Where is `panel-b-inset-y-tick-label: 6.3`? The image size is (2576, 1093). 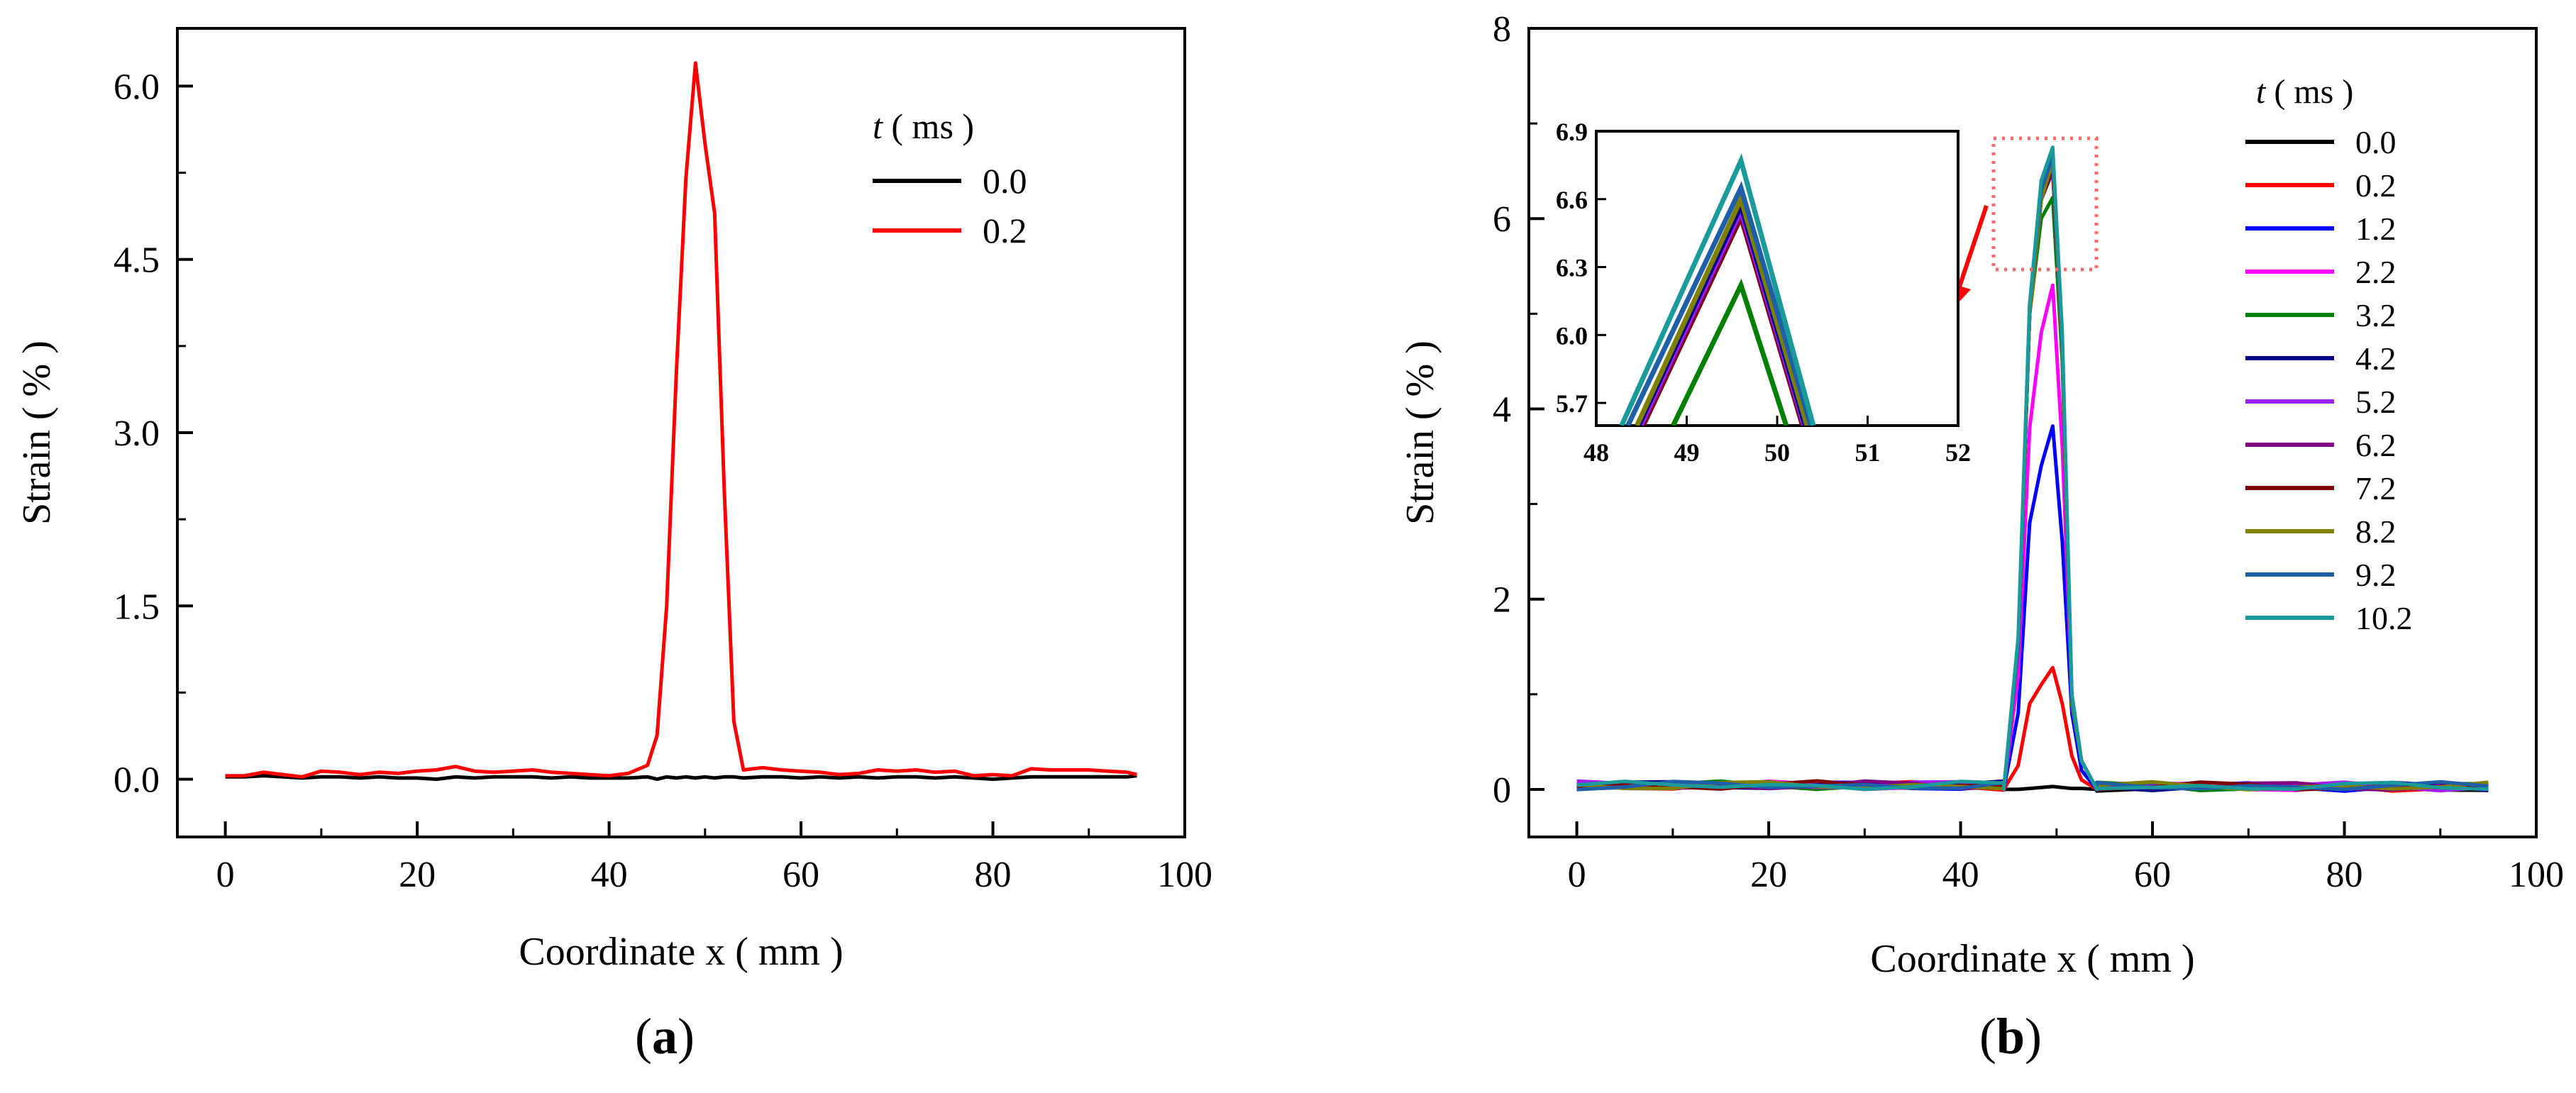 panel-b-inset-y-tick-label: 6.3 is located at coordinates (1572, 268).